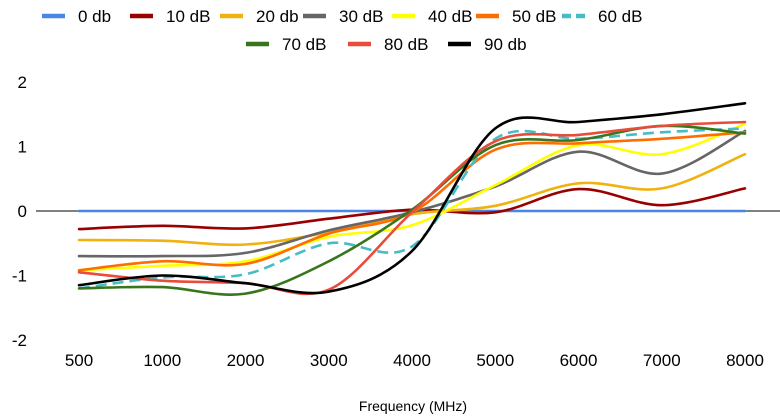 This screenshot has width=780, height=420. Describe the element at coordinates (246, 360) in the screenshot. I see `x-tick-label: 2000` at that location.